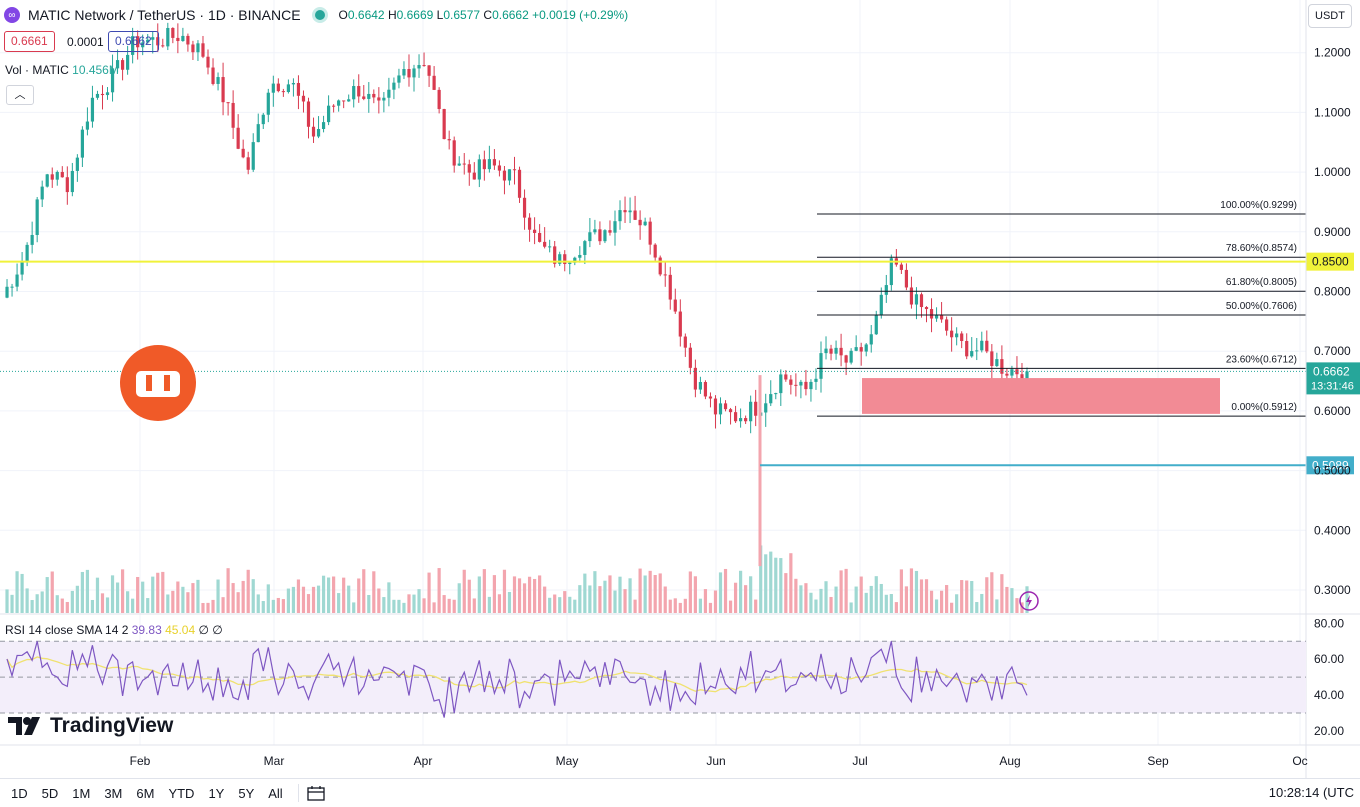  What do you see at coordinates (1330, 16) in the screenshot?
I see `currency-selector: USDT` at bounding box center [1330, 16].